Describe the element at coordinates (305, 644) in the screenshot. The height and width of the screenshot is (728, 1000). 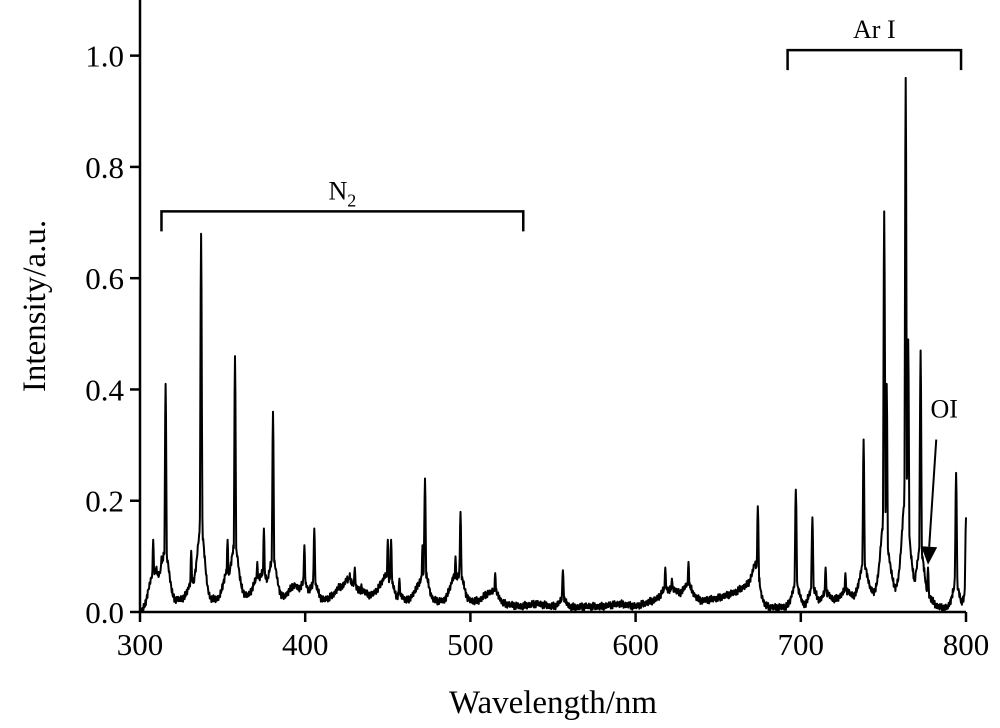
I see `x-tick-label: 400` at that location.